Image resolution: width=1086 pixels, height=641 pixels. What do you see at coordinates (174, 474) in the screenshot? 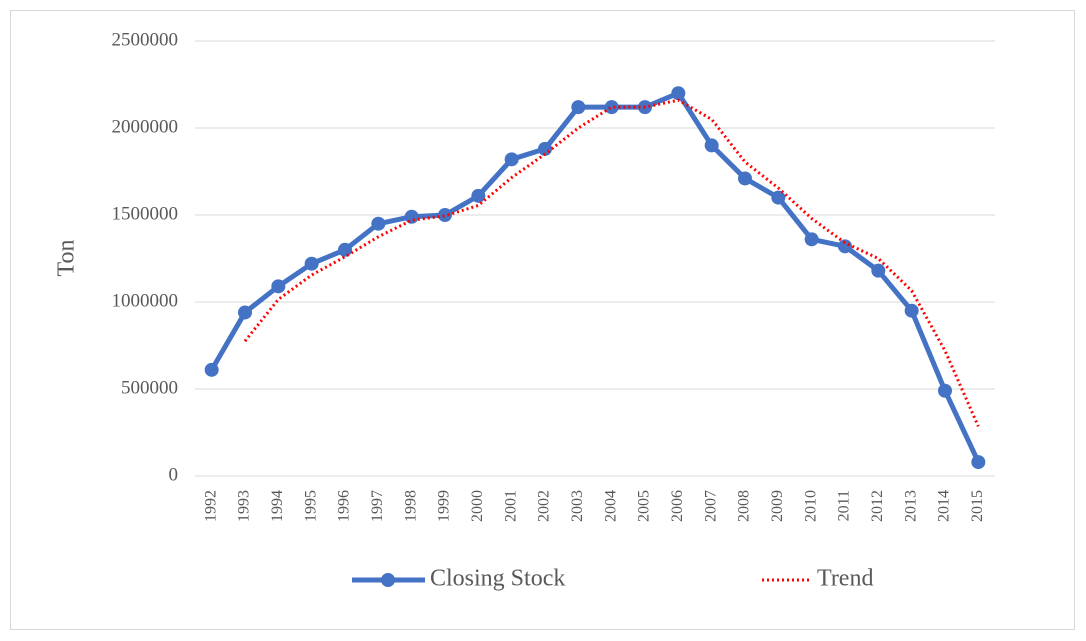
I see `y-tick-label: 0` at bounding box center [174, 474].